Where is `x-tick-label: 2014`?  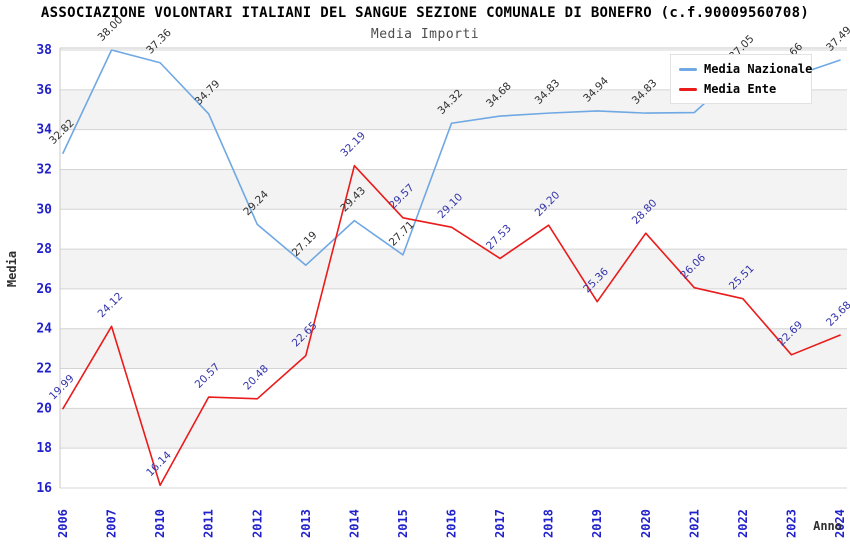
x-tick-label: 2014 is located at coordinates (354, 523).